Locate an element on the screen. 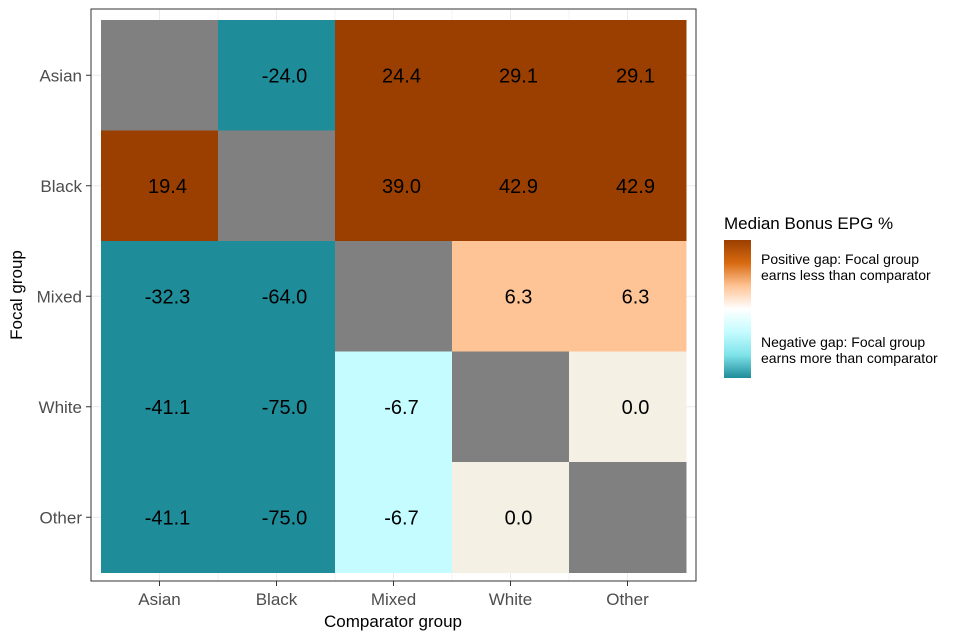  y-axis-title: Focal group is located at coordinates (16, 295).